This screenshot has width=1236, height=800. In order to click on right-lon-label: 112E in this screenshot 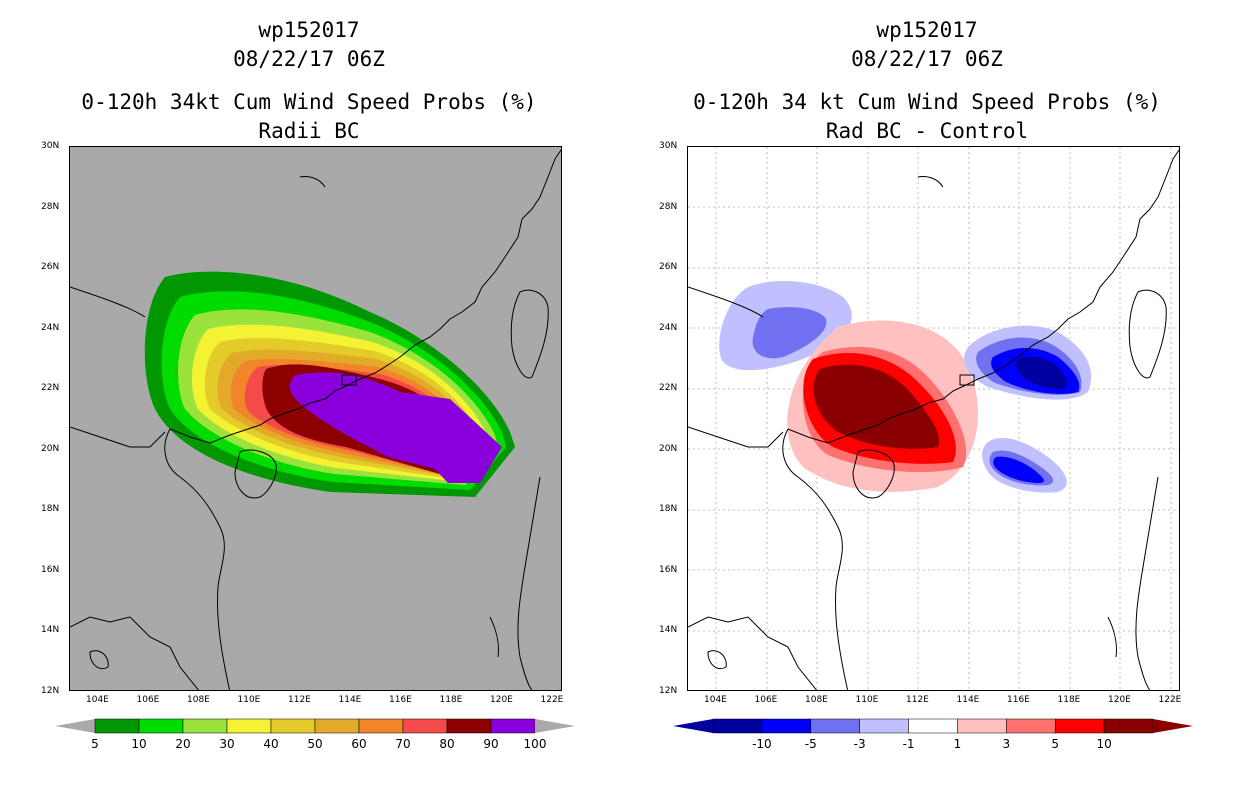, I will do `click(917, 700)`.